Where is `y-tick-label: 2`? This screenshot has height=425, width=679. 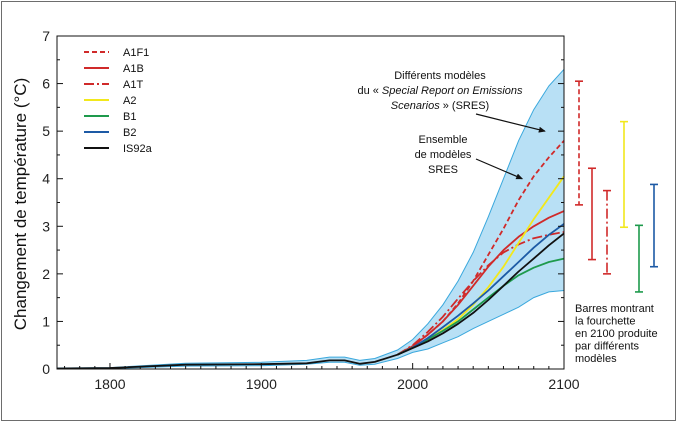
y-tick-label: 2 is located at coordinates (46, 274).